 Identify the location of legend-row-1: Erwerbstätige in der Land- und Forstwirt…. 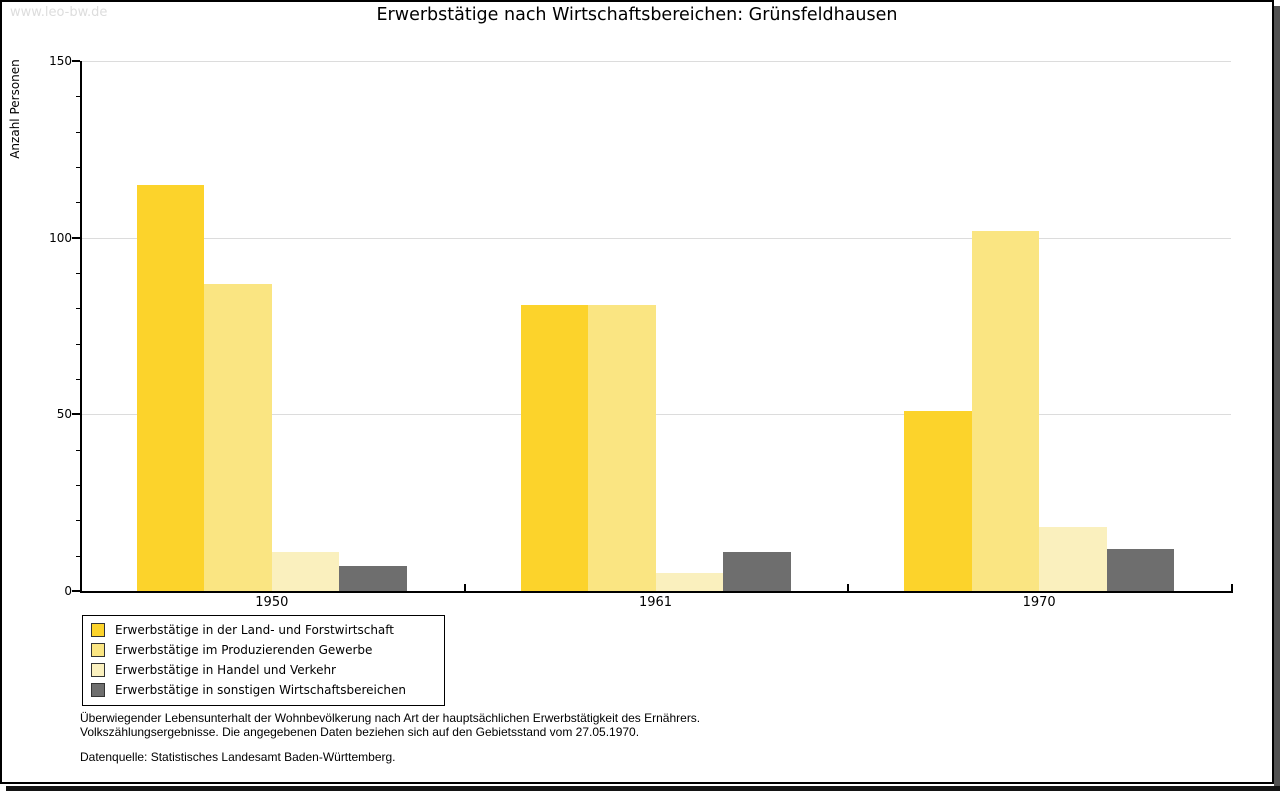
(263, 630).